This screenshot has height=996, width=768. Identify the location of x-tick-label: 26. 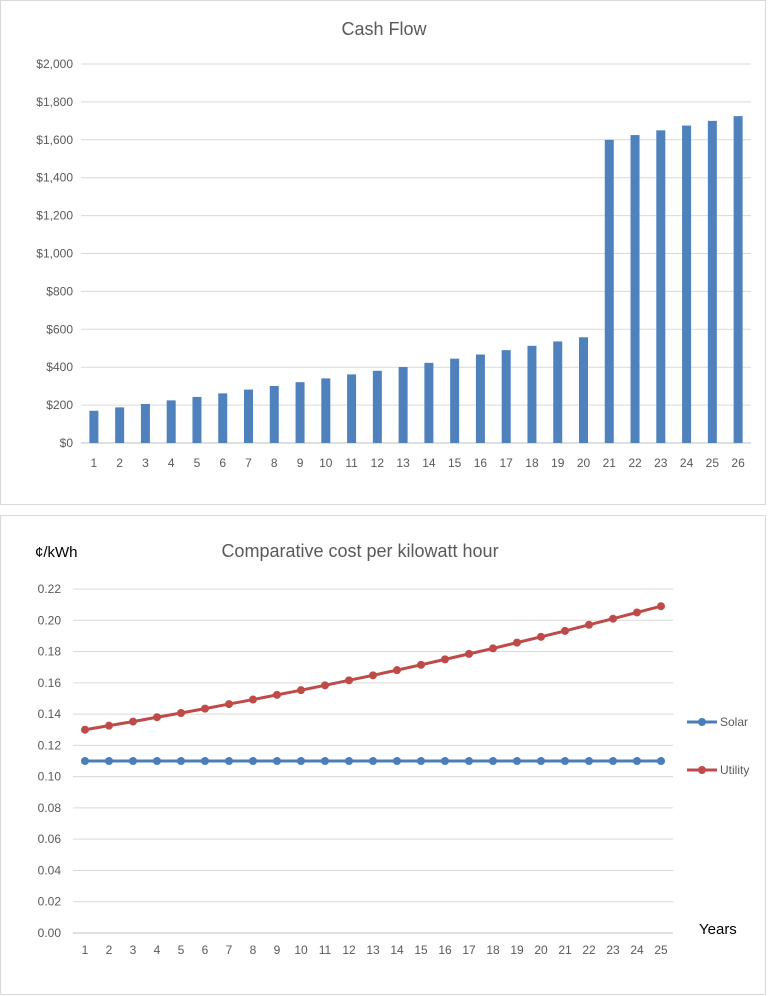
(738, 463).